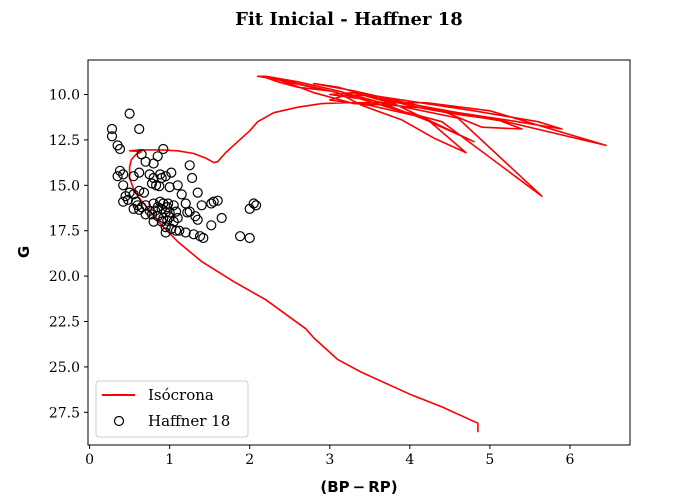 This screenshot has width=700, height=500. I want to click on y-tick-label: 10.0, so click(64, 96).